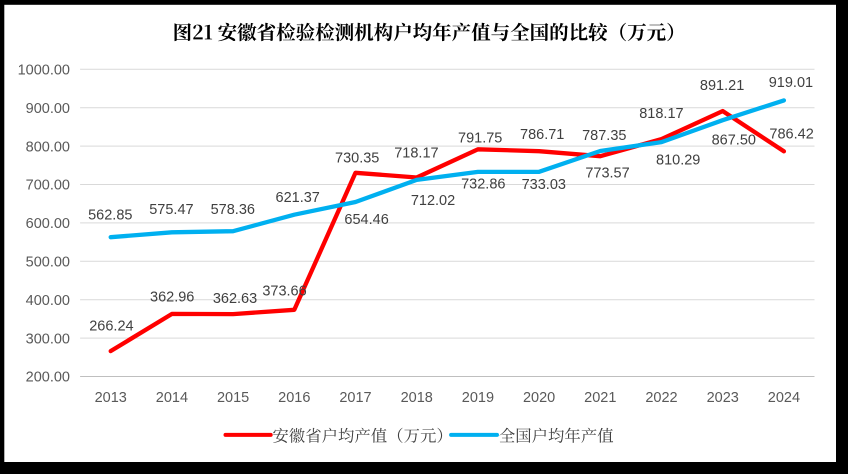 The image size is (848, 474). I want to click on svg-text: 786.71, so click(542, 135).